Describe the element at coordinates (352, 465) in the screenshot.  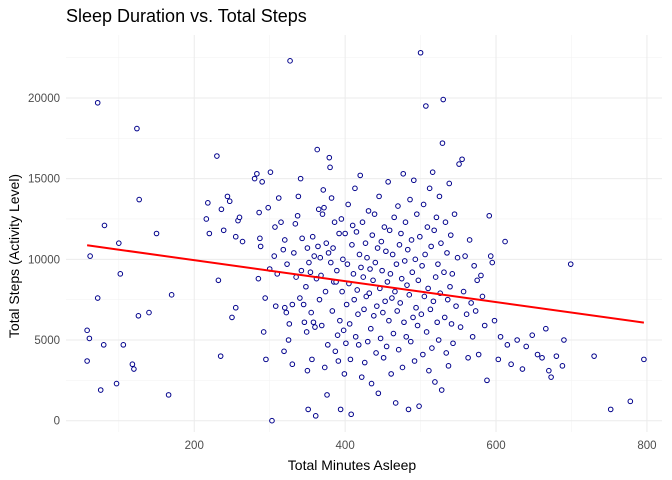
I see `x-axis-title: Total Minutes Asleep` at that location.